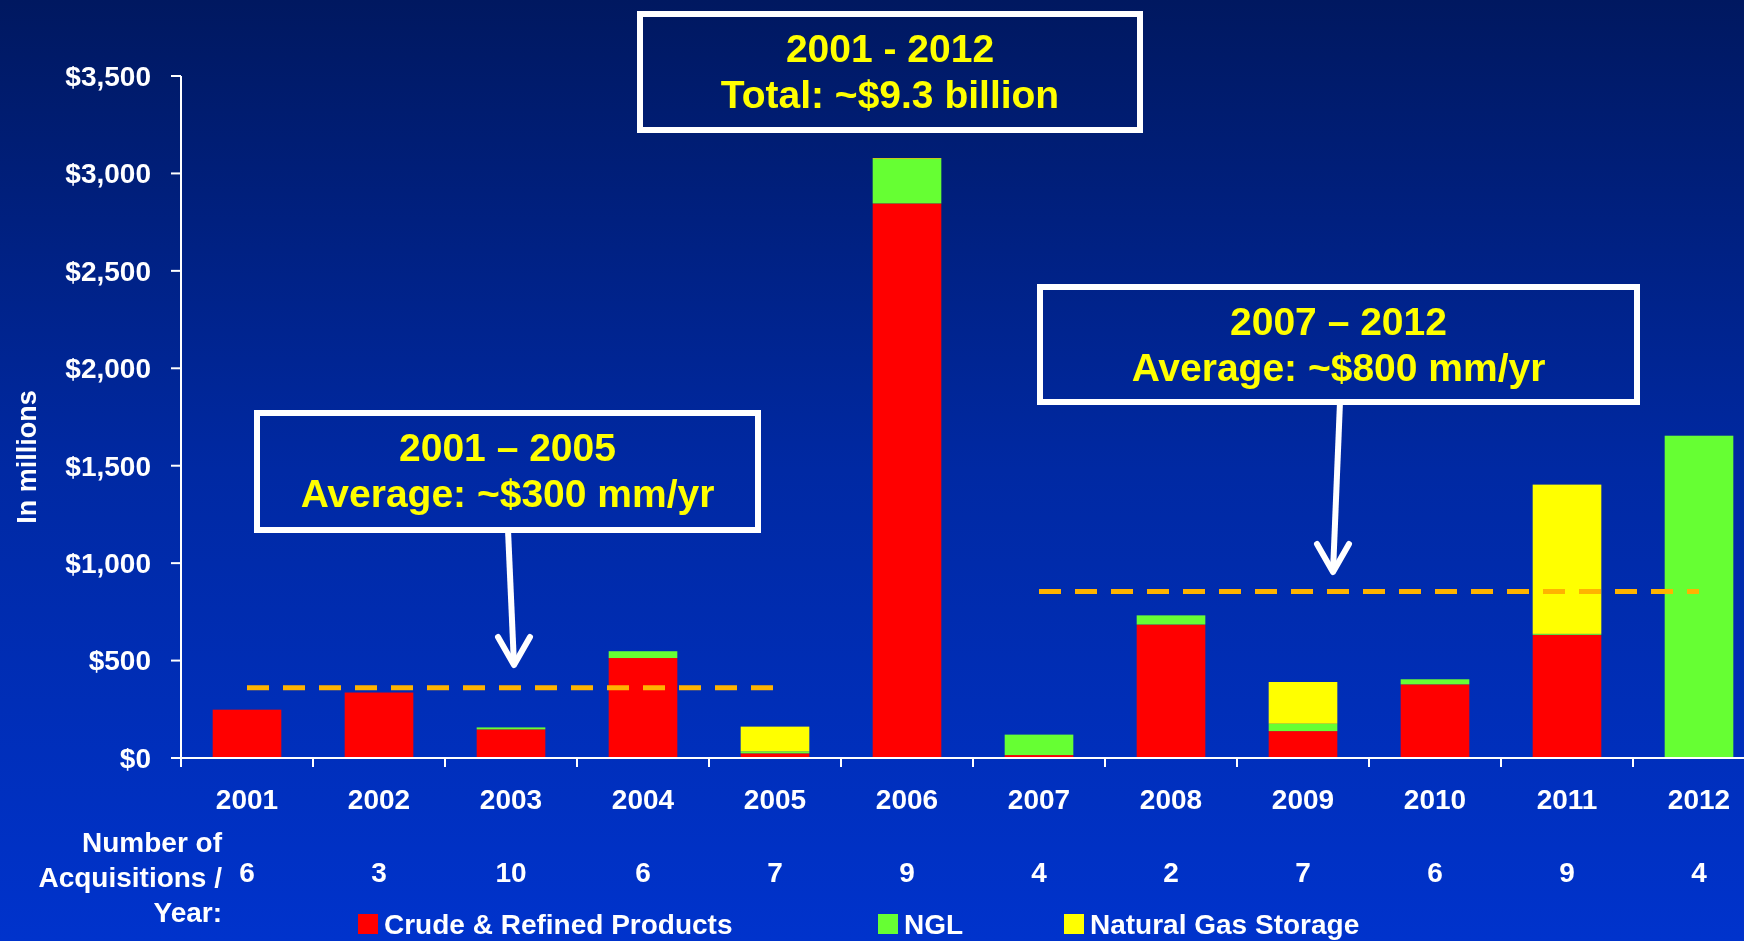  Describe the element at coordinates (890, 71) in the screenshot. I see `annotation: 2001 - 2012 Total: ~$9.3 billion` at that location.